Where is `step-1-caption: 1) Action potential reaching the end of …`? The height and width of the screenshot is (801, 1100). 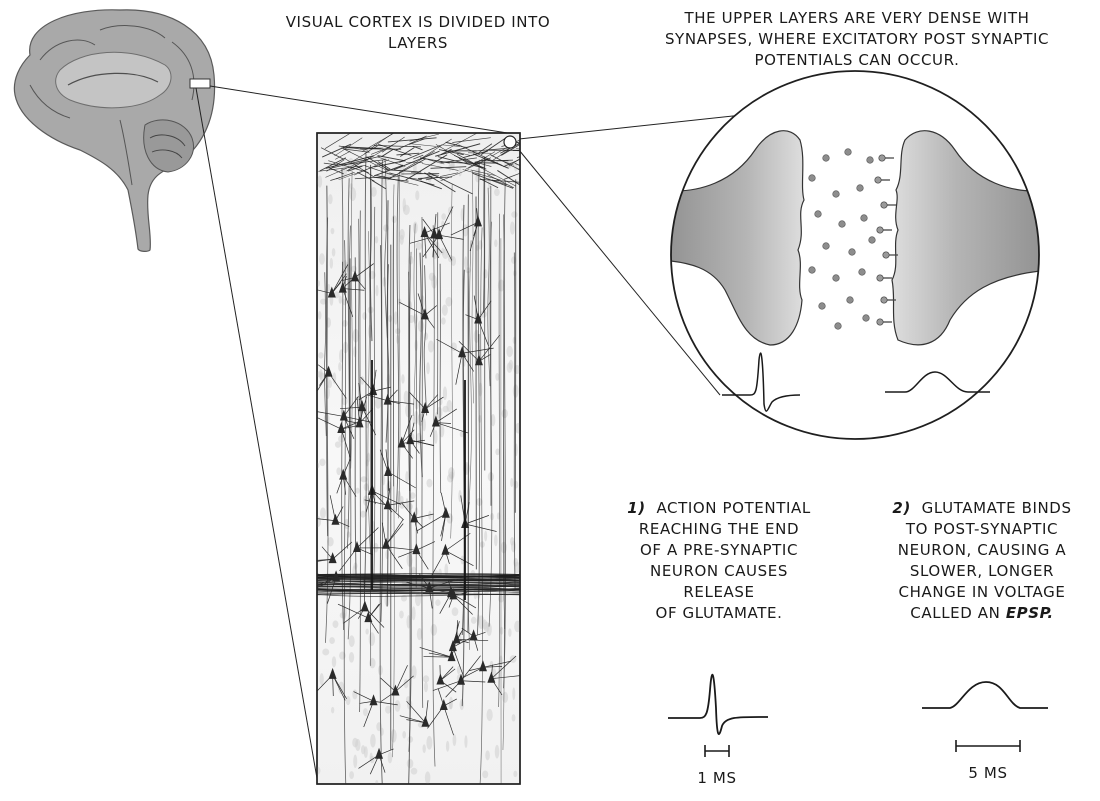 step-1-caption: 1) Action potential reaching the end of … is located at coordinates (719, 561).